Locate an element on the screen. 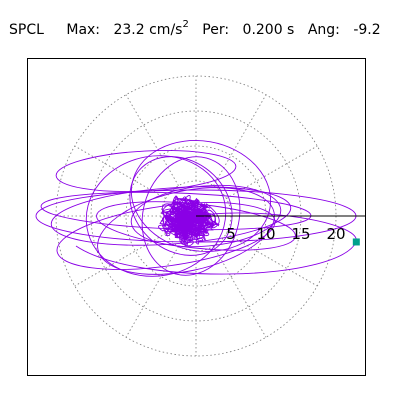 This screenshot has height=400, width=400. period-value: 0.200 s is located at coordinates (268, 30).